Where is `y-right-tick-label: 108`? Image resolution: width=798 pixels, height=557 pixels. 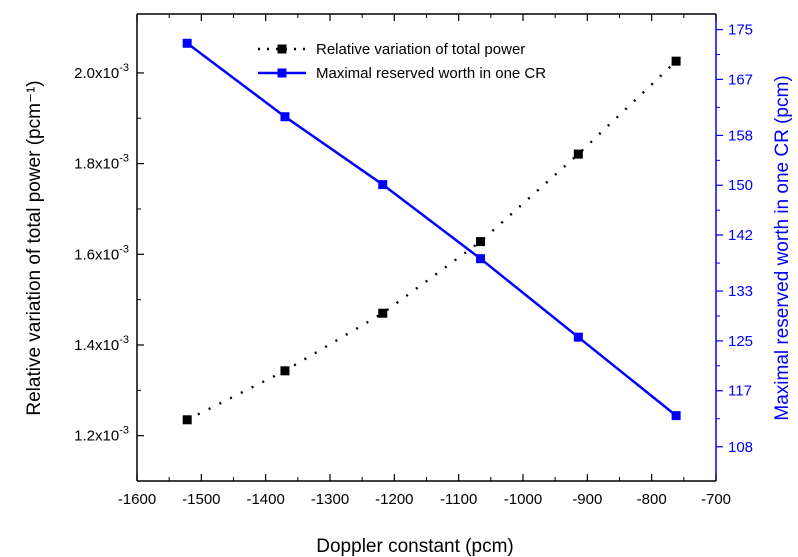 y-right-tick-label: 108 is located at coordinates (740, 447).